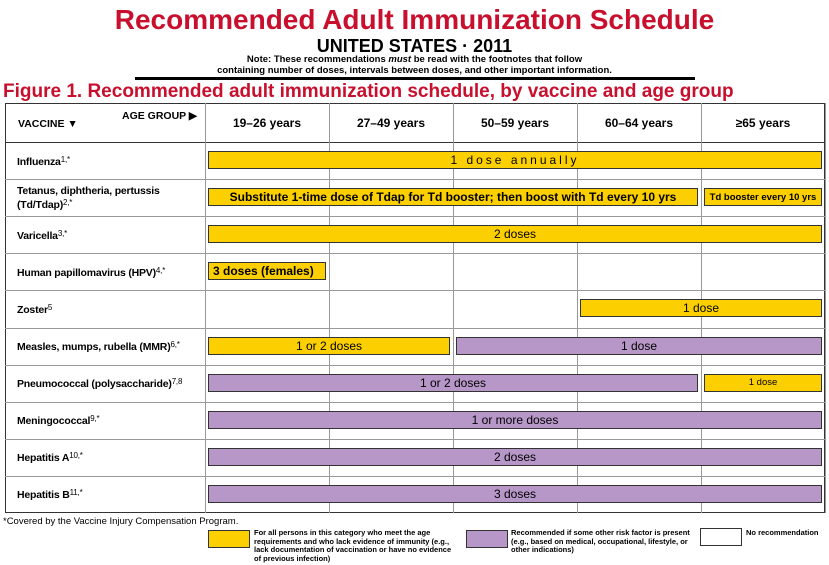 This screenshot has width=829, height=565. I want to click on footnote-ref: 4,*, so click(160, 270).